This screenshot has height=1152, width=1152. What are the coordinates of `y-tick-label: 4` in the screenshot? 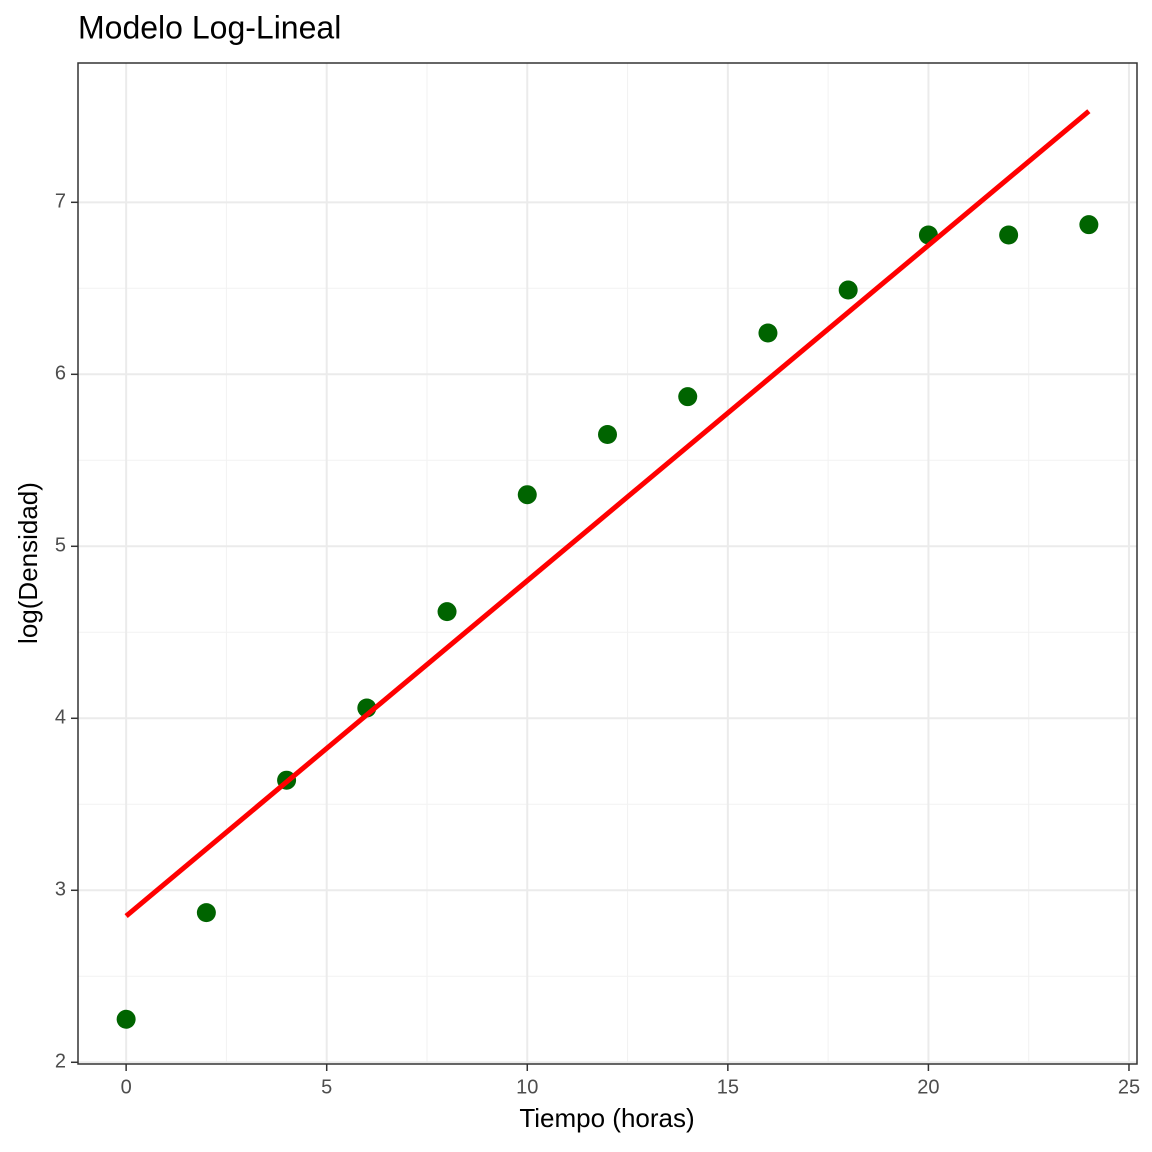 It's located at (60, 718).